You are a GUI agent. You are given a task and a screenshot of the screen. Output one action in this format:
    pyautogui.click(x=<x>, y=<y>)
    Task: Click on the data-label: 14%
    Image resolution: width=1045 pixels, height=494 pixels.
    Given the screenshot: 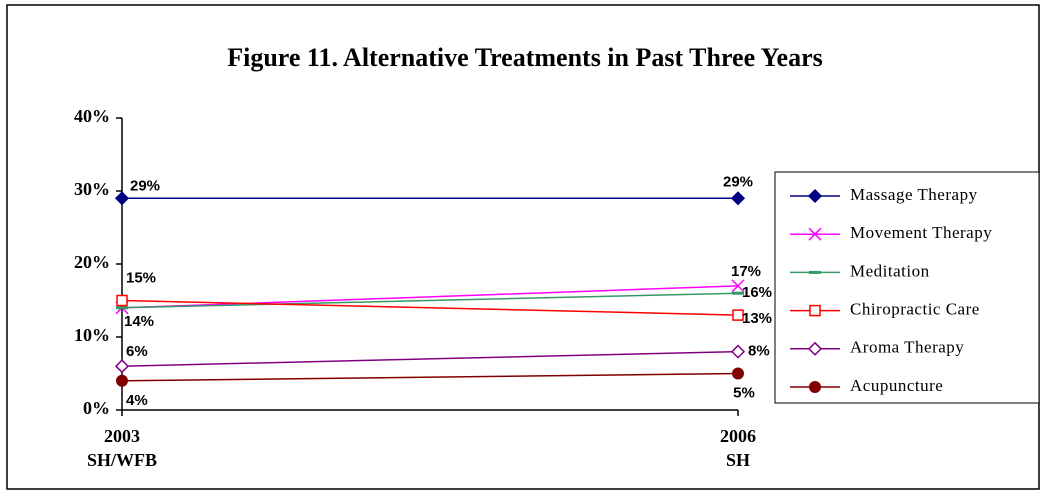 What is the action you would take?
    pyautogui.click(x=139, y=321)
    